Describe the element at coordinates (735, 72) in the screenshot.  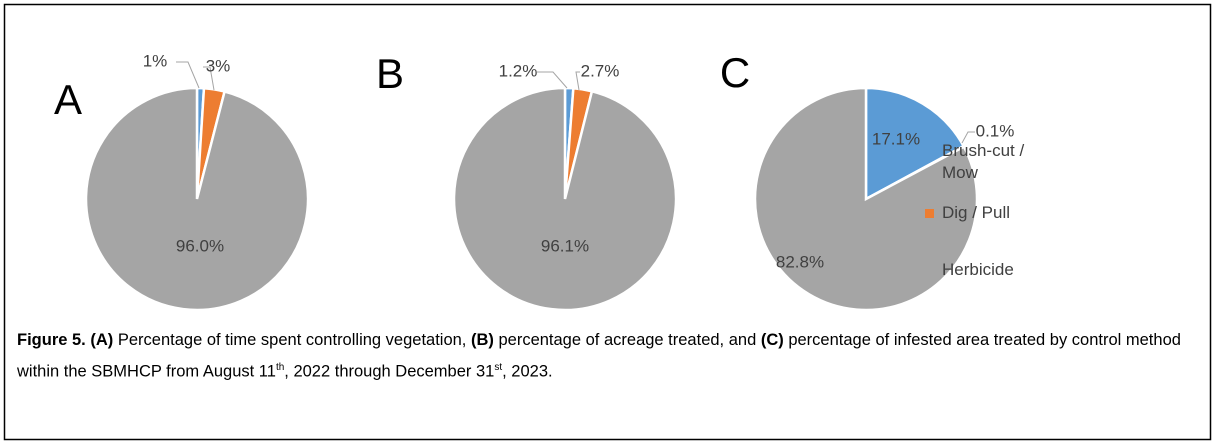
I see `pie-title: C` at that location.